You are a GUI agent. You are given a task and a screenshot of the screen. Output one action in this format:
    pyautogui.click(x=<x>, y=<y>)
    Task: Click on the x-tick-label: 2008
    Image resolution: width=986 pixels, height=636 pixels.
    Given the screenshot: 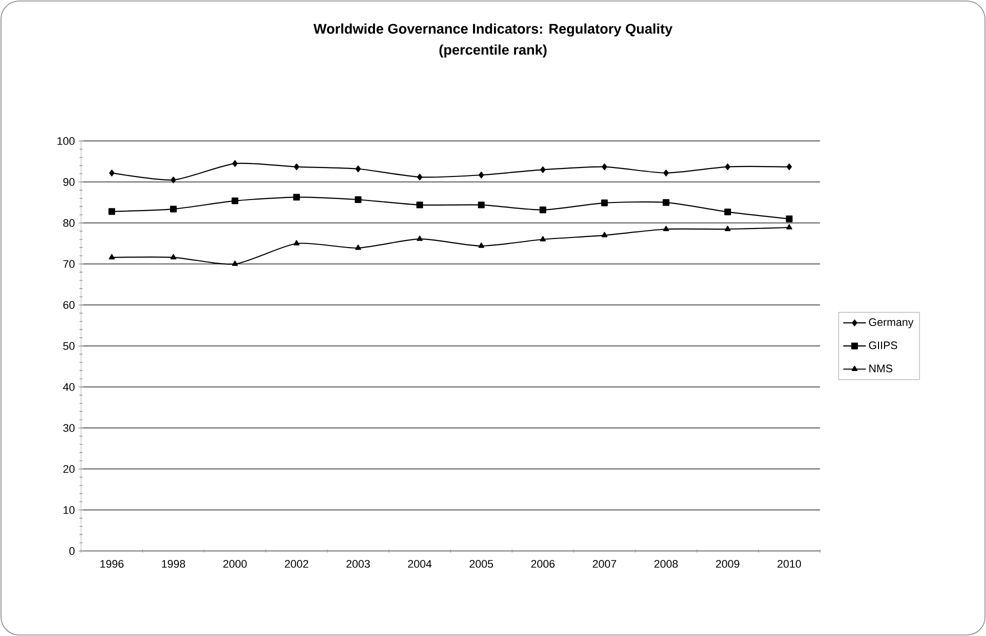 What is the action you would take?
    pyautogui.click(x=666, y=564)
    